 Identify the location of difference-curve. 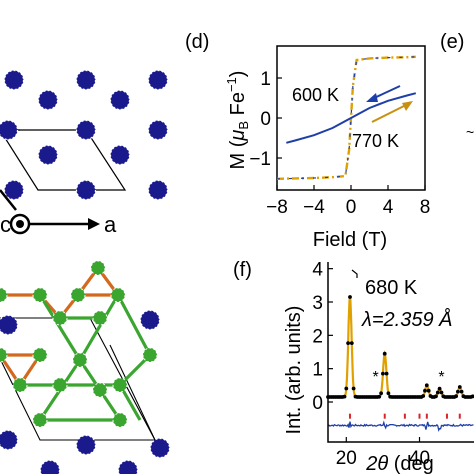
(400, 426).